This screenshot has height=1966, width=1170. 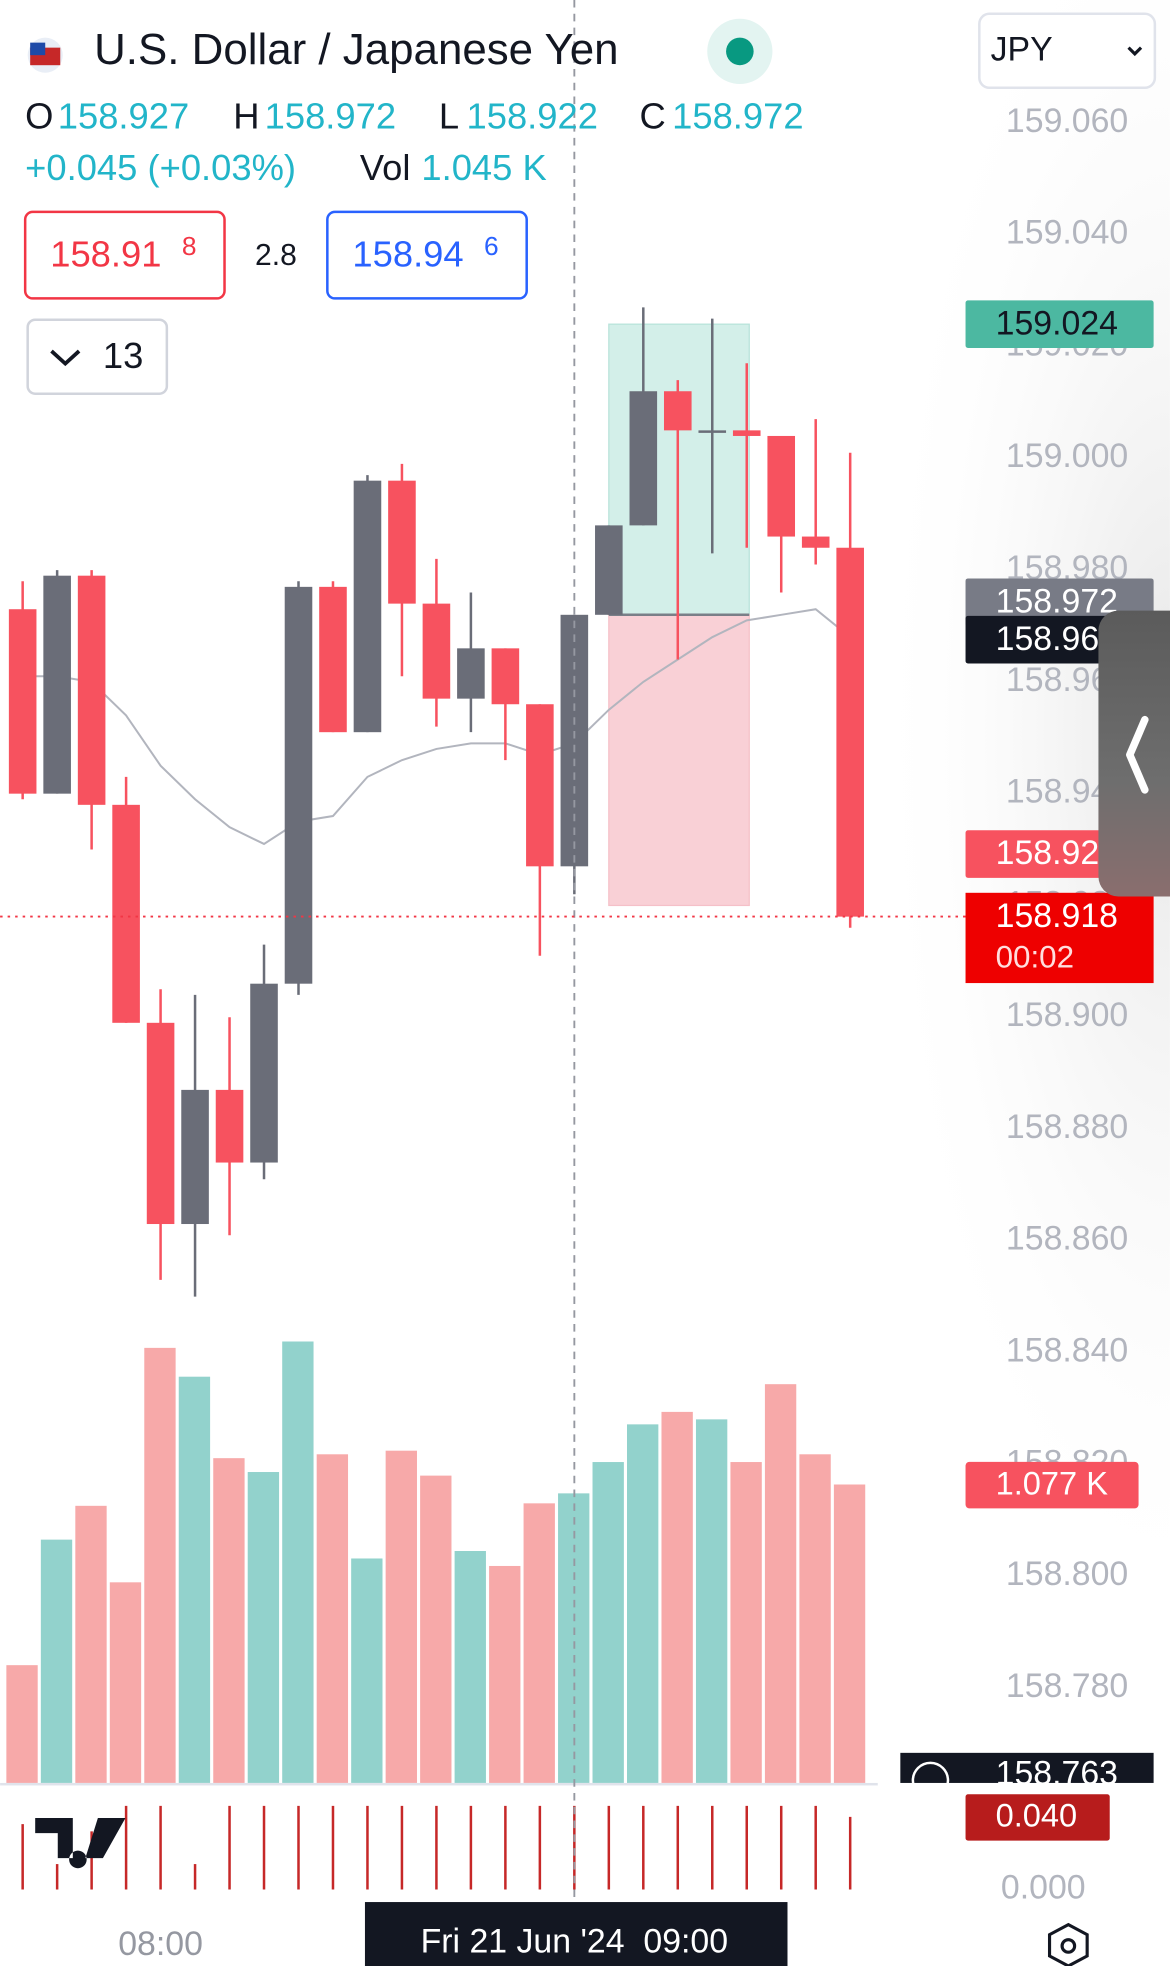 I want to click on separator, so click(x=439, y=1784).